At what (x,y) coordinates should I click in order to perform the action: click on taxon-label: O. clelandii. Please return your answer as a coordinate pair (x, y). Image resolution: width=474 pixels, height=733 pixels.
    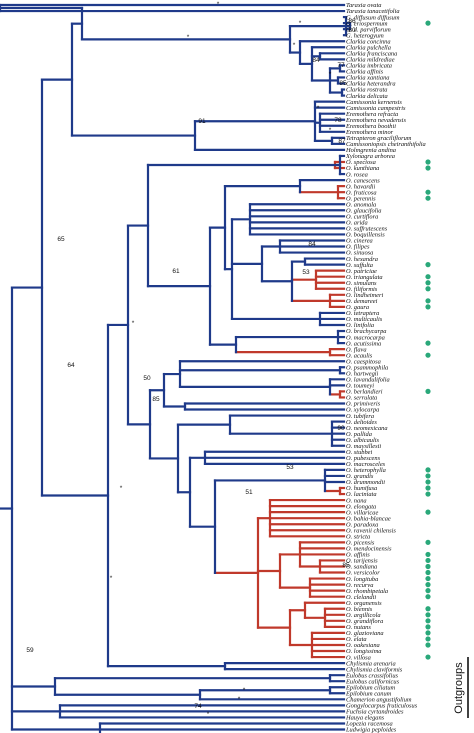
    Looking at the image, I should click on (361, 597).